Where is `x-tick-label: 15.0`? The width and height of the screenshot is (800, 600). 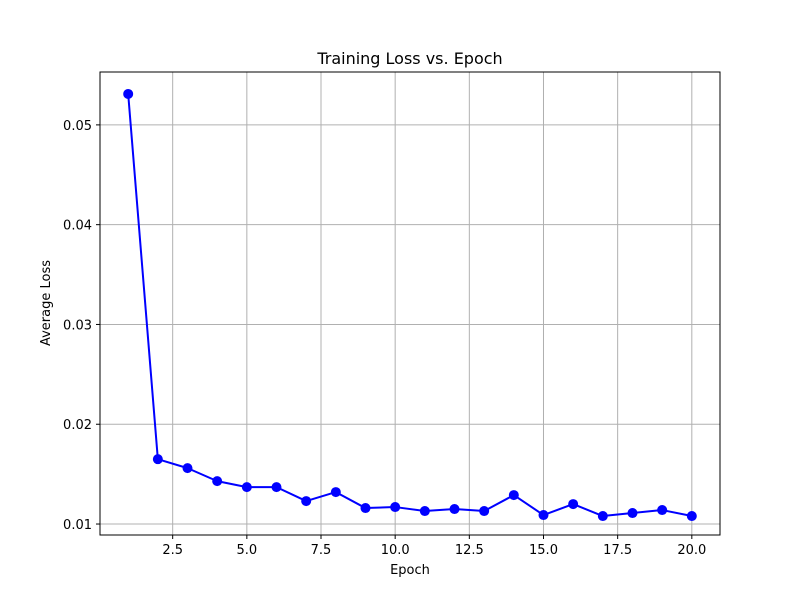
x-tick-label: 15.0 is located at coordinates (543, 550).